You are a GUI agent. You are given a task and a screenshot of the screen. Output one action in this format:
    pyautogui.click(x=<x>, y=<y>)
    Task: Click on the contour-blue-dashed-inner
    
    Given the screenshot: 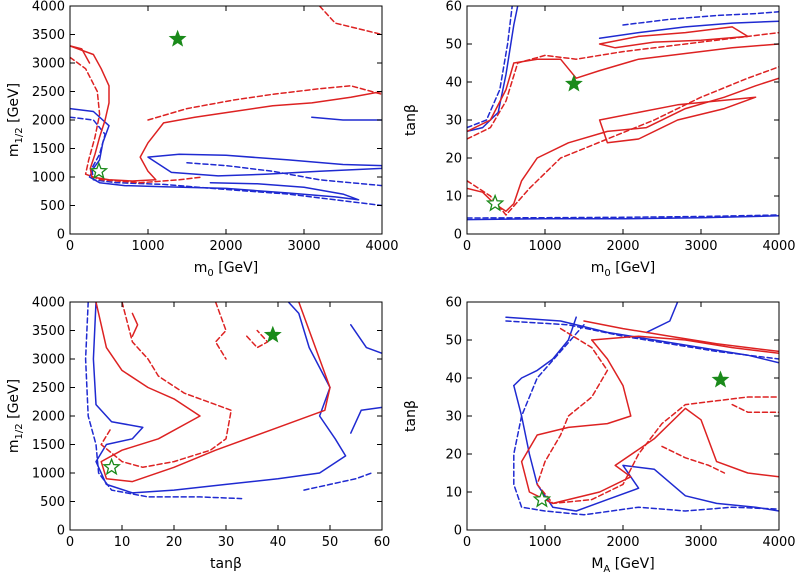 What is the action you would take?
    pyautogui.click(x=284, y=174)
    